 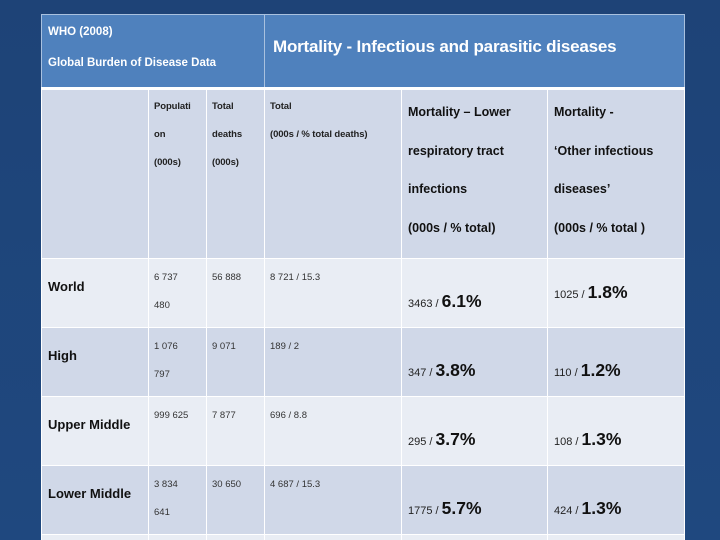 What do you see at coordinates (171, 415) in the screenshot?
I see `population-value: 999 625` at bounding box center [171, 415].